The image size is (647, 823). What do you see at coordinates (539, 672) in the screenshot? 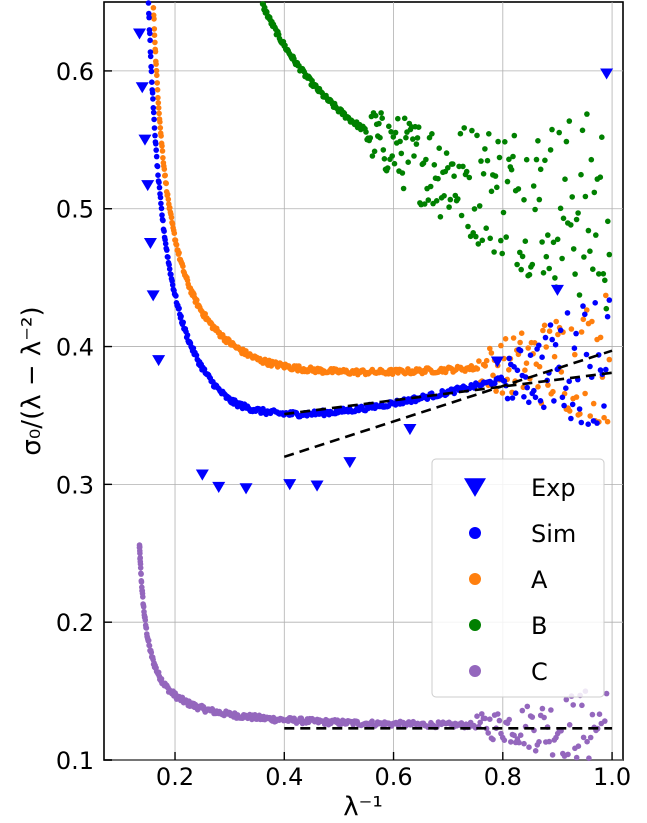
I see `legend-label: C` at bounding box center [539, 672].